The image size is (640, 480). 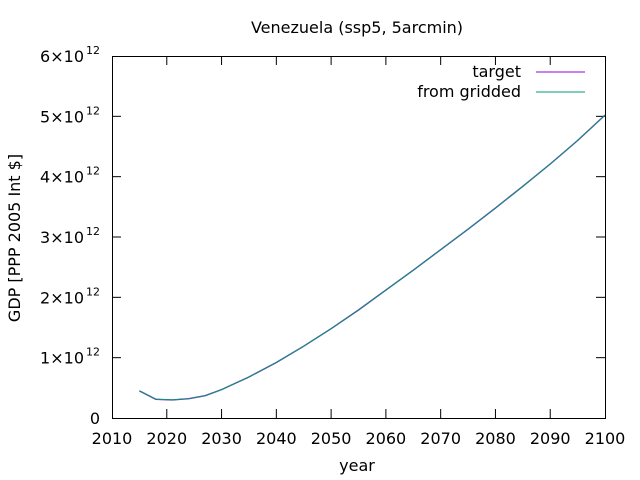 I want to click on x-tick-label: 2080, so click(x=495, y=438).